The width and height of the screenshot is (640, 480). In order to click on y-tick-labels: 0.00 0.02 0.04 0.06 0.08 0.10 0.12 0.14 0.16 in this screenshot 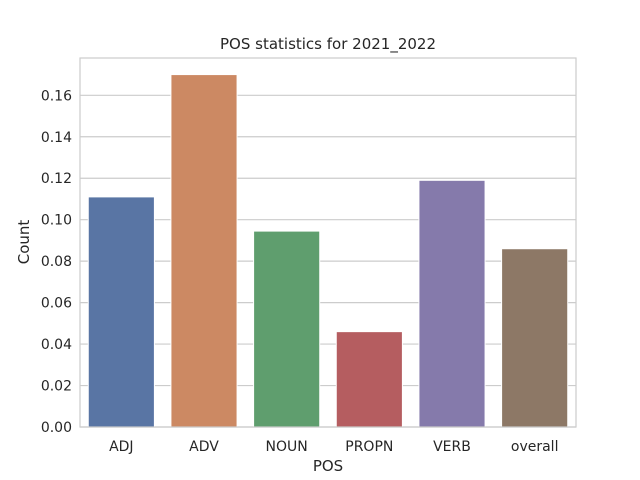, I will do `click(56, 262)`.